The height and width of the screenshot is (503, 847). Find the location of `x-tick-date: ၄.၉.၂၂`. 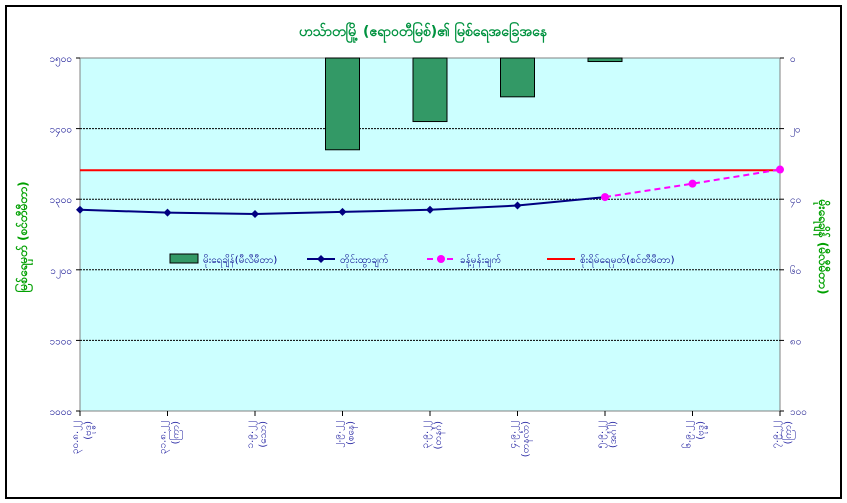

x-tick-date: ၄.၉.၂၂ is located at coordinates (514, 435).